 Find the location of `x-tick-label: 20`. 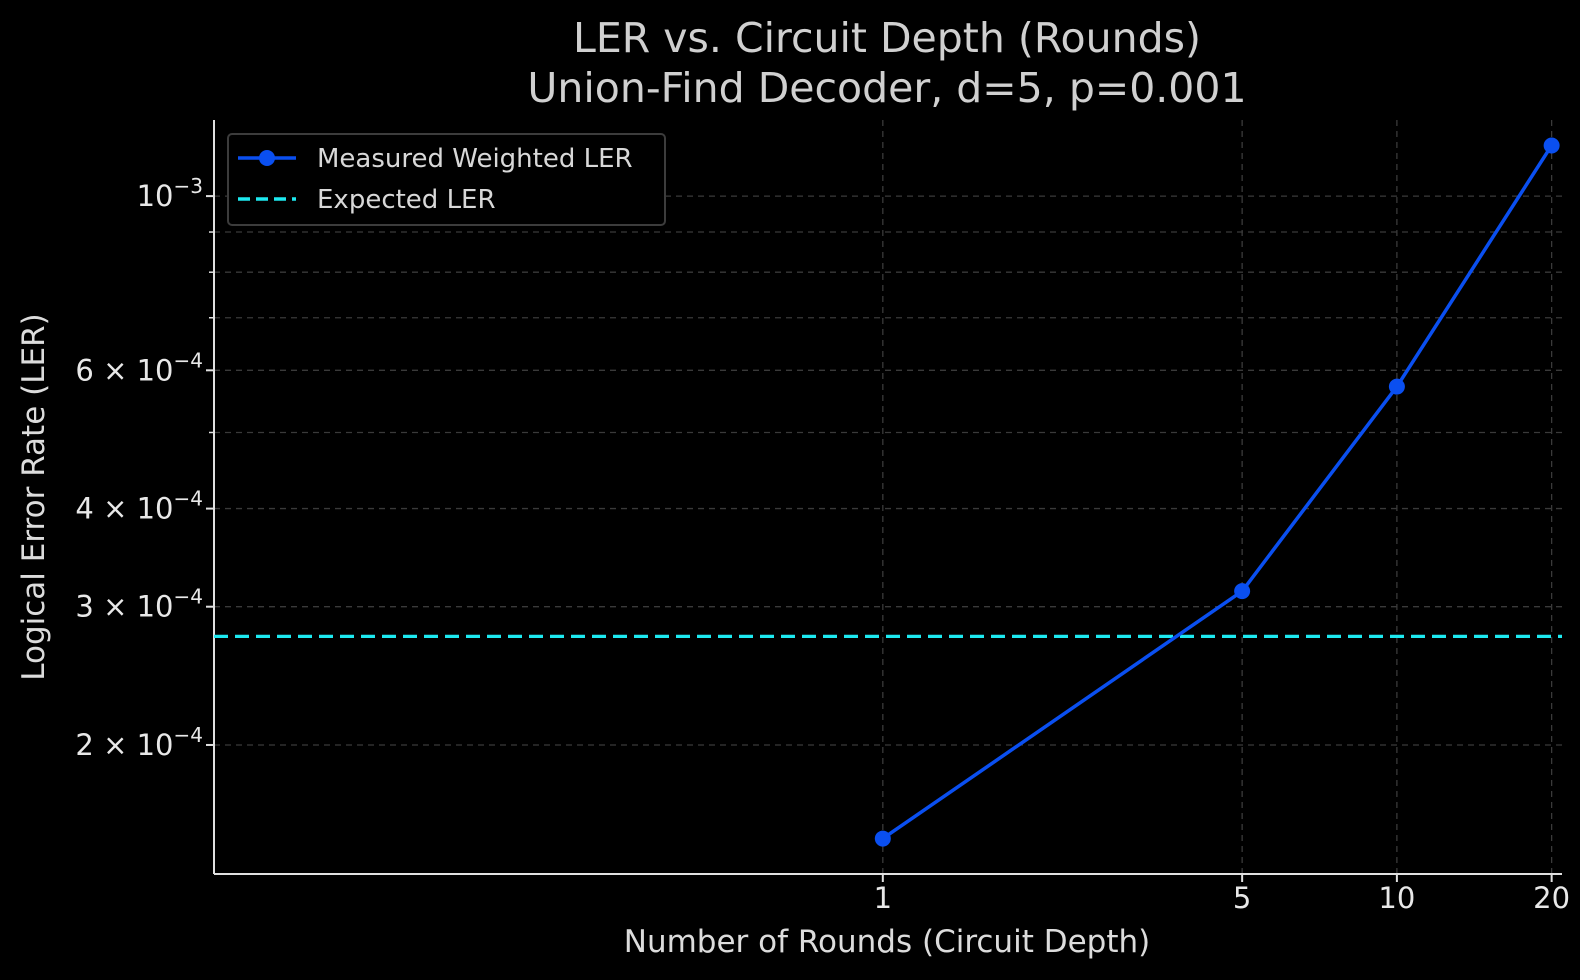

x-tick-label: 20 is located at coordinates (1551, 898).